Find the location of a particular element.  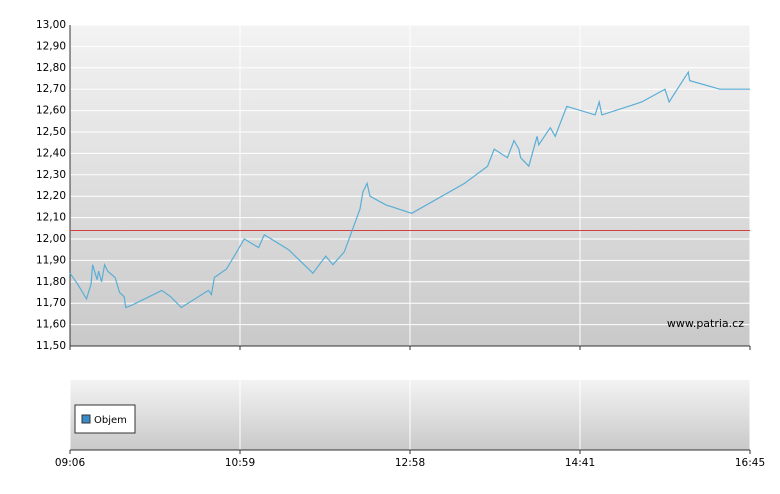

y-tick-label: 12,50 is located at coordinates (51, 132).